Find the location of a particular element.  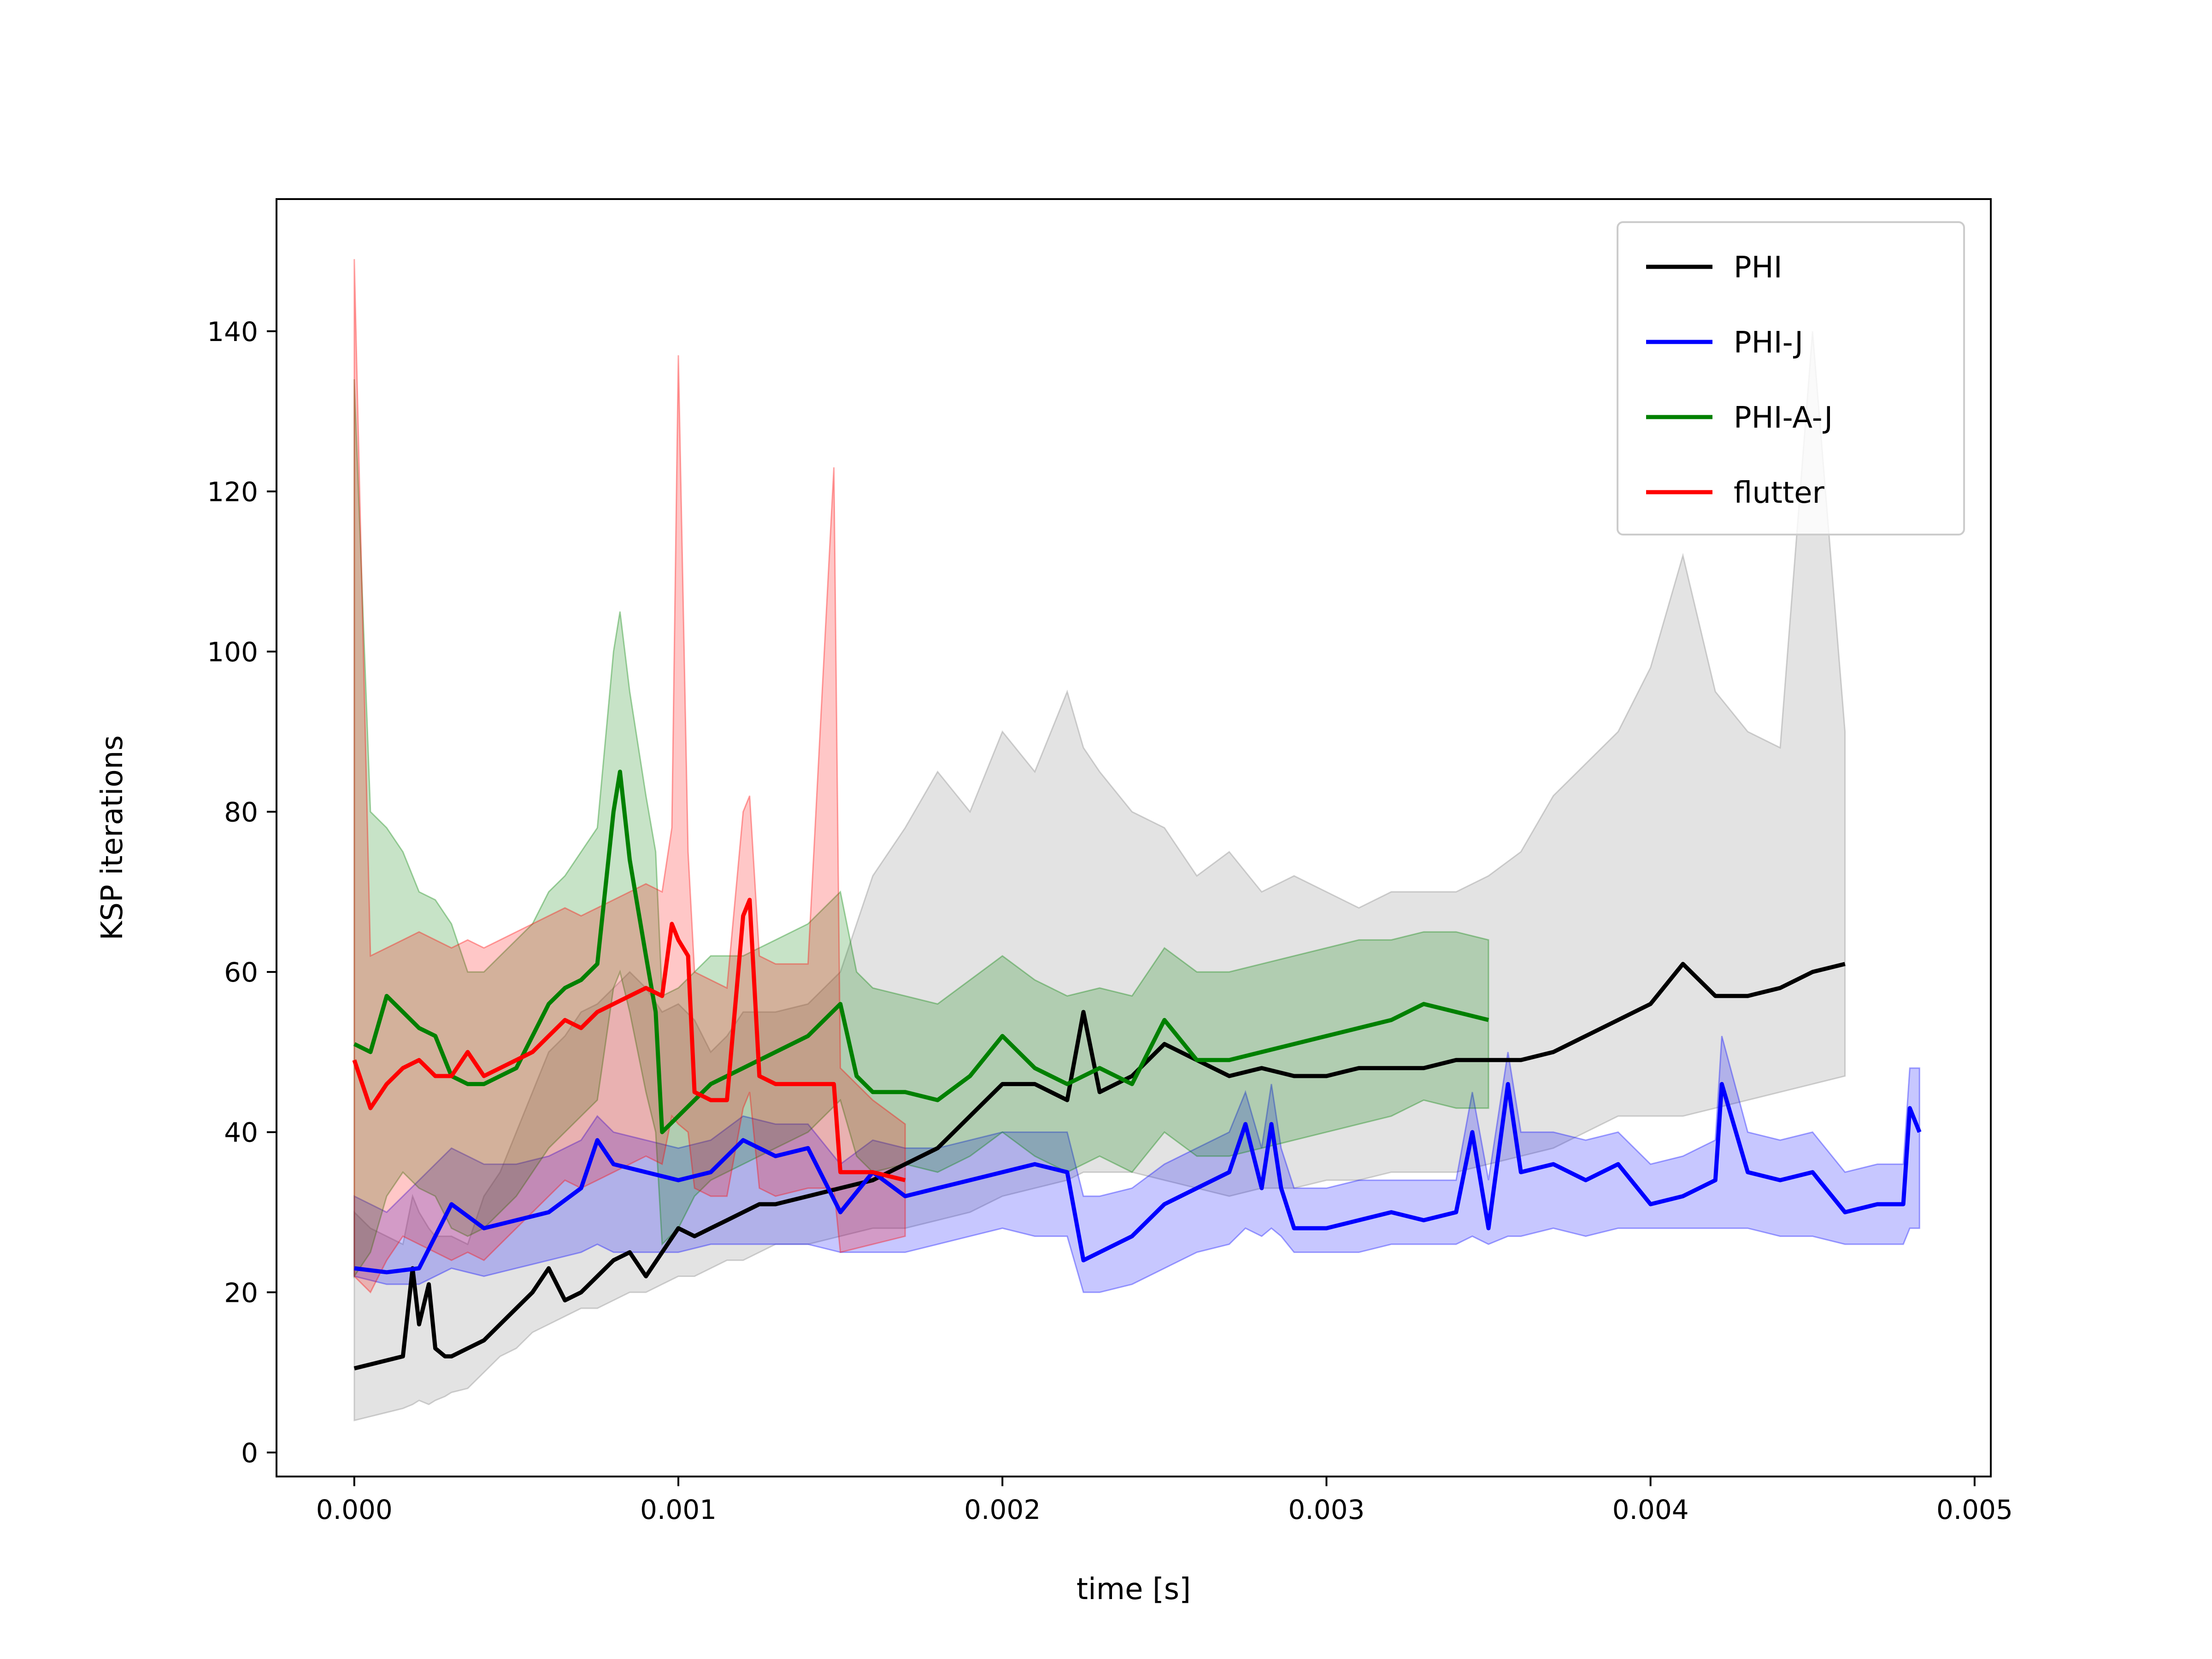

legend-label-phi-j: PHI-J is located at coordinates (1768, 343).